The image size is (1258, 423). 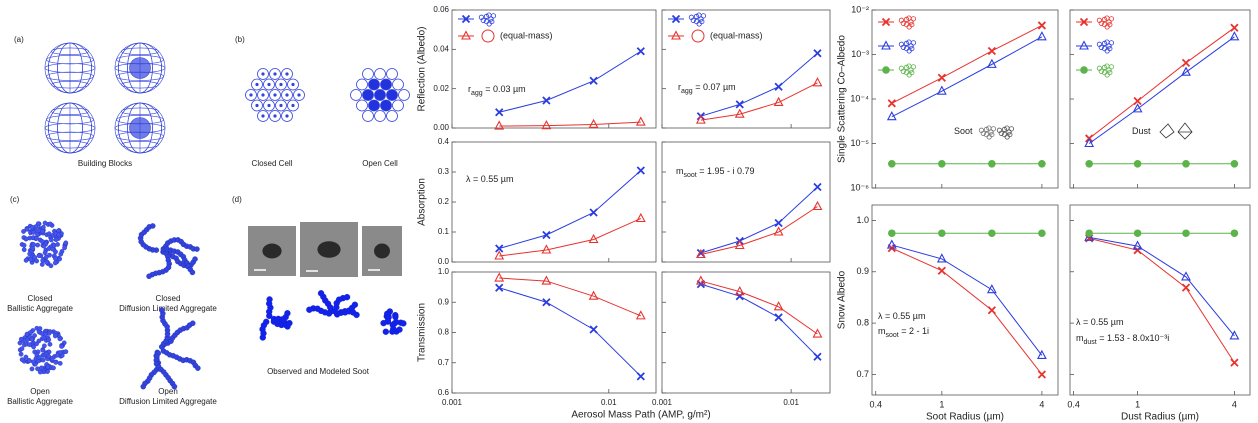 I want to click on annotation: msoot = 2 - 1i, so click(x=903, y=332).